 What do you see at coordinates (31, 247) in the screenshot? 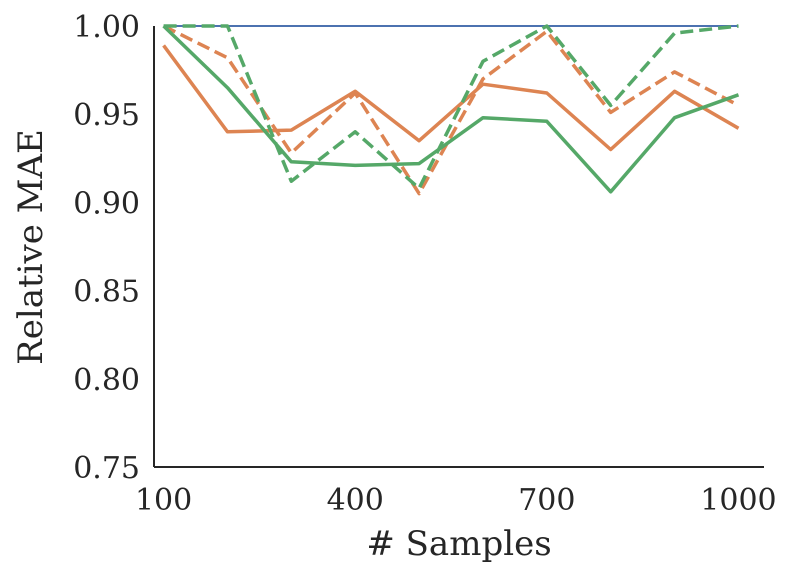
I see `y-axis-title: Relative MAE` at bounding box center [31, 247].